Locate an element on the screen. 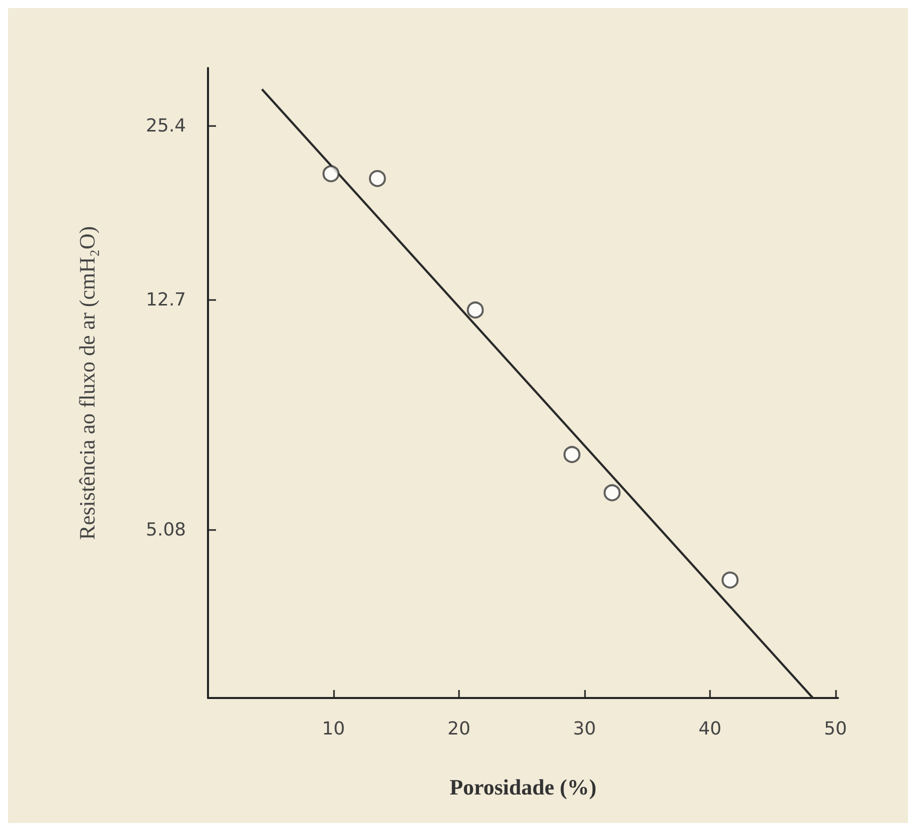 The width and height of the screenshot is (917, 831). x-tick-label: 50 is located at coordinates (835, 729).